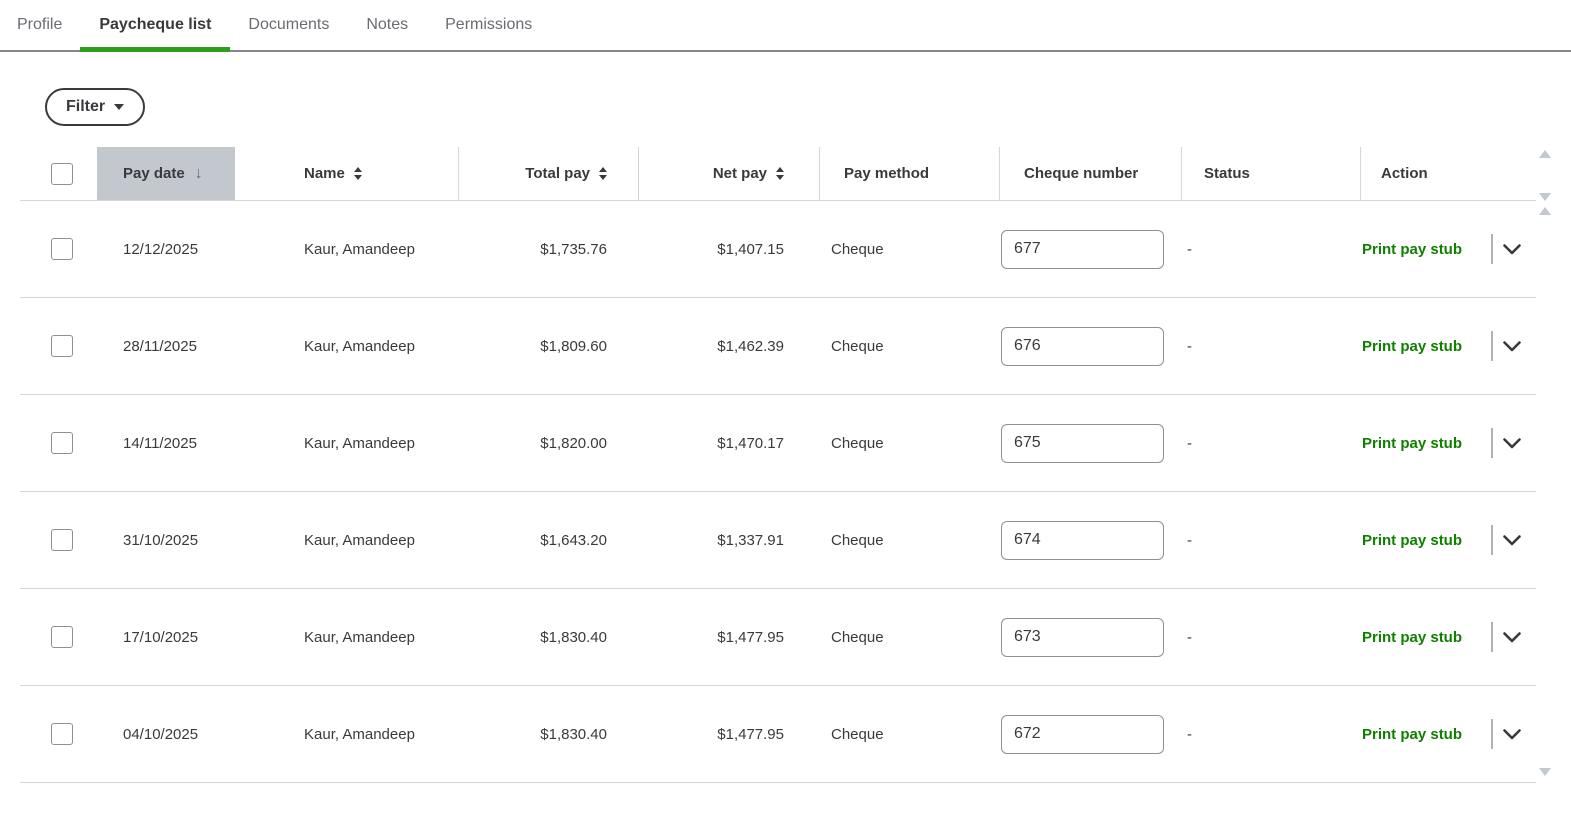 The height and width of the screenshot is (822, 1571). I want to click on tab-notes: Notes, so click(387, 24).